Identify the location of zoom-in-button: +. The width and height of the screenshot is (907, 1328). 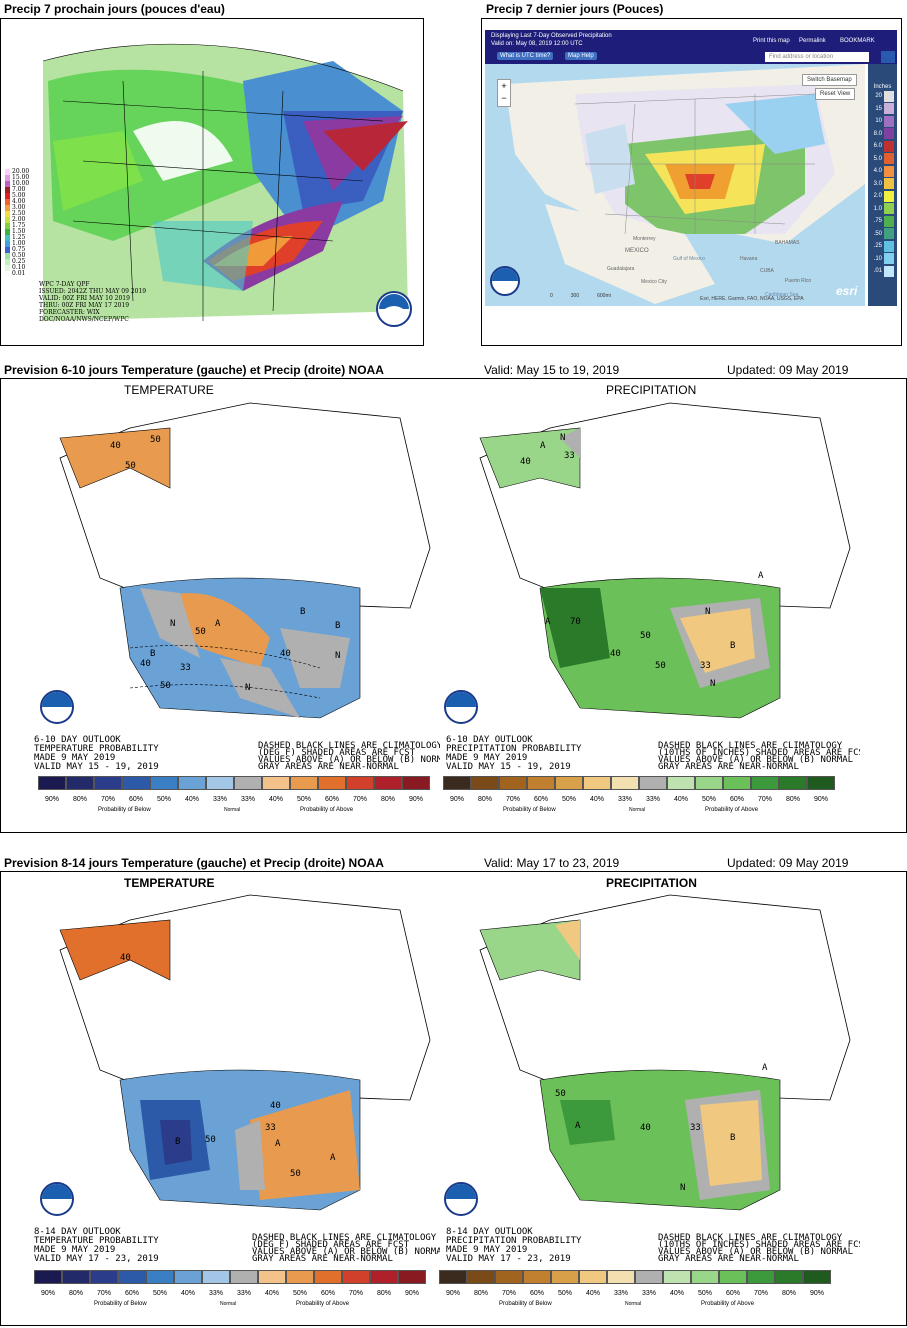
(504, 86).